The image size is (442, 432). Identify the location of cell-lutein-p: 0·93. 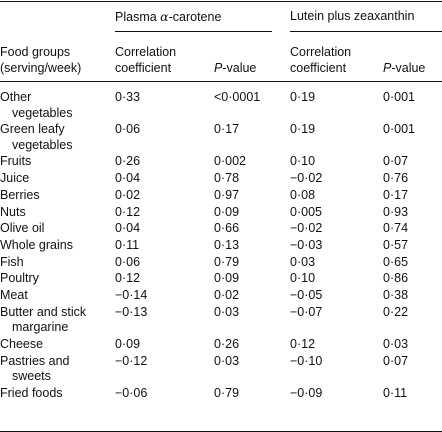
(396, 211).